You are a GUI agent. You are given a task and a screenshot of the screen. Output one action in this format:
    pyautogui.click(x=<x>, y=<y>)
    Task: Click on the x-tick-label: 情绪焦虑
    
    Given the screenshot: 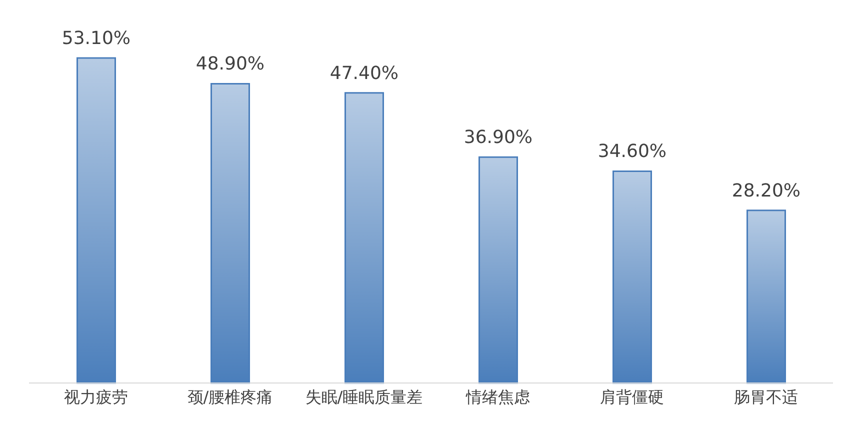 What is the action you would take?
    pyautogui.click(x=497, y=396)
    